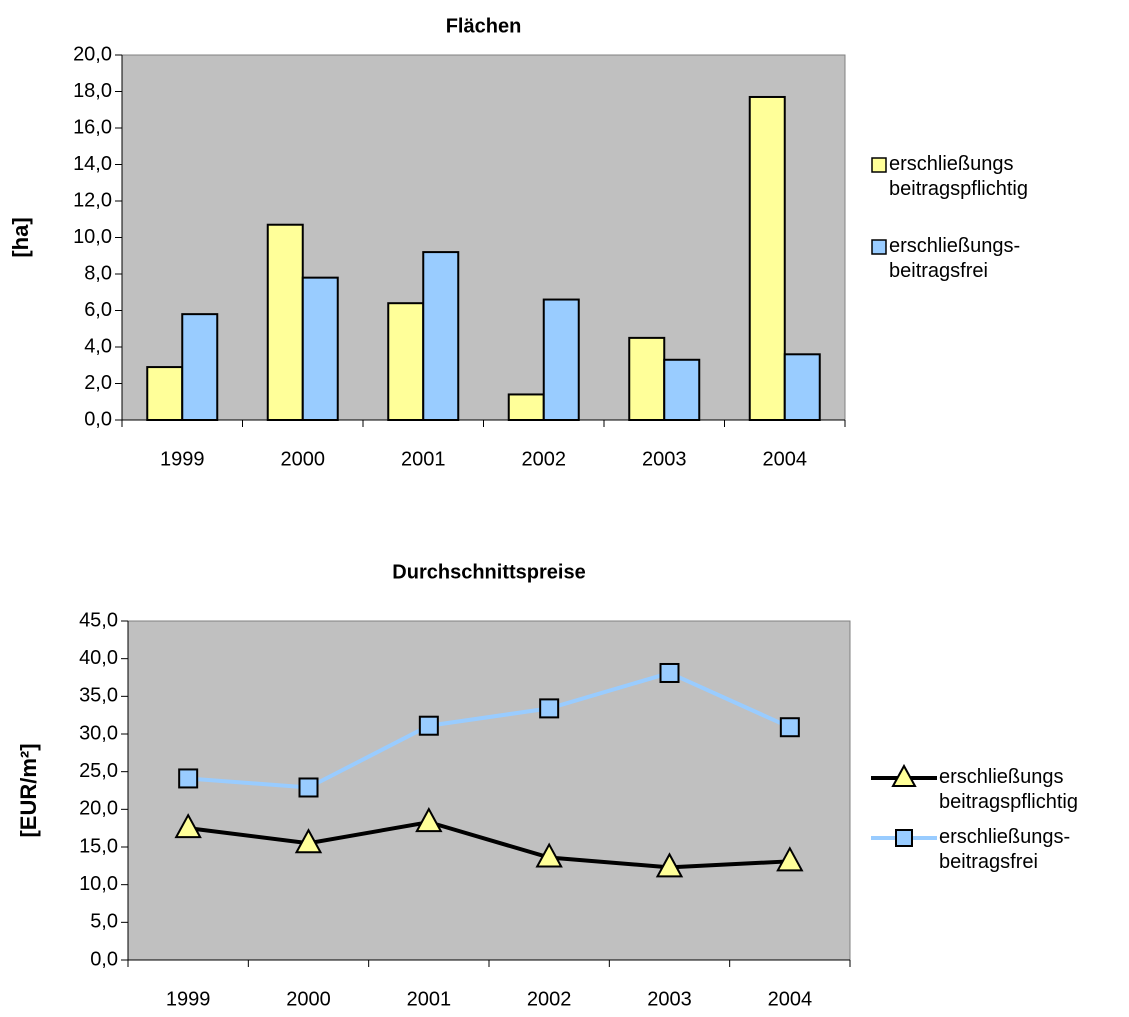  I want to click on y-tick-label: 8,0, so click(98, 273).